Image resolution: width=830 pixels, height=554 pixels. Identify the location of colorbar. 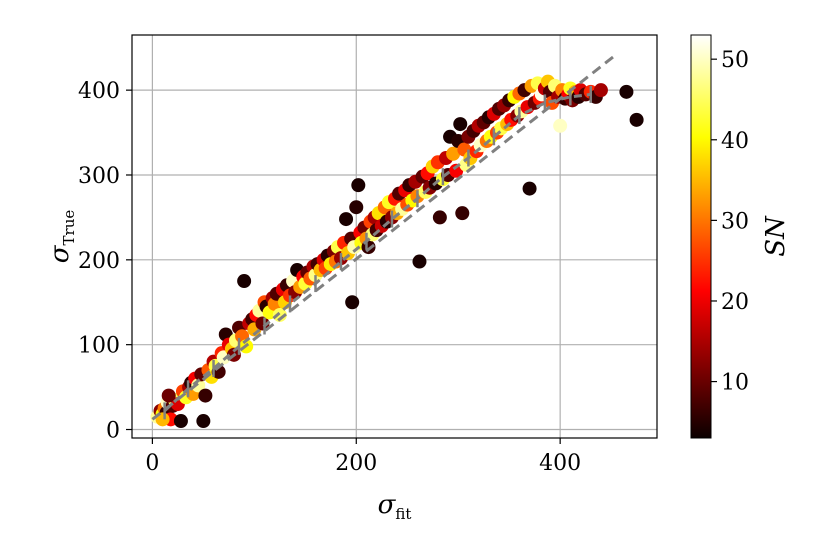
(701, 236).